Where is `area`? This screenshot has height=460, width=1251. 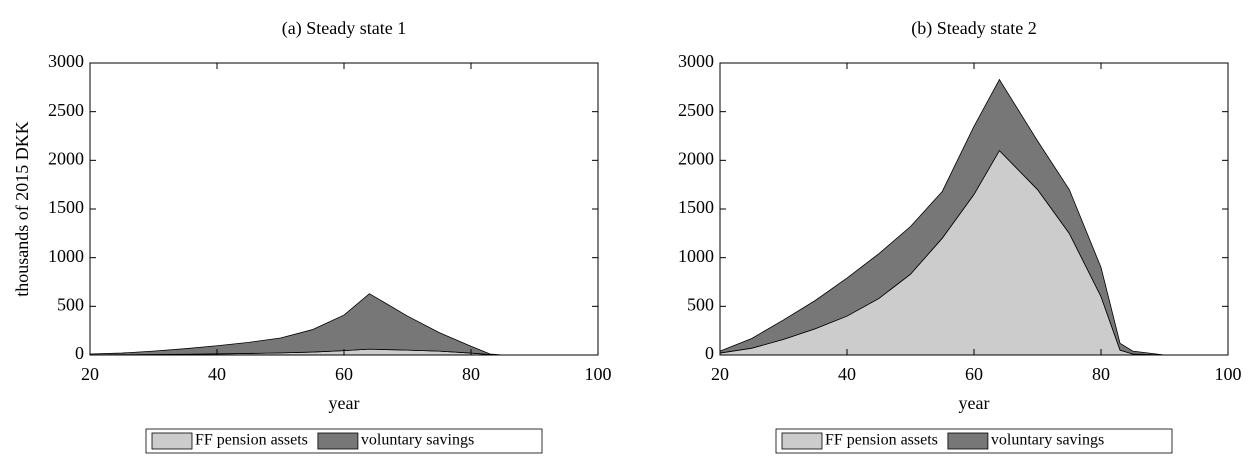
area is located at coordinates (343, 324).